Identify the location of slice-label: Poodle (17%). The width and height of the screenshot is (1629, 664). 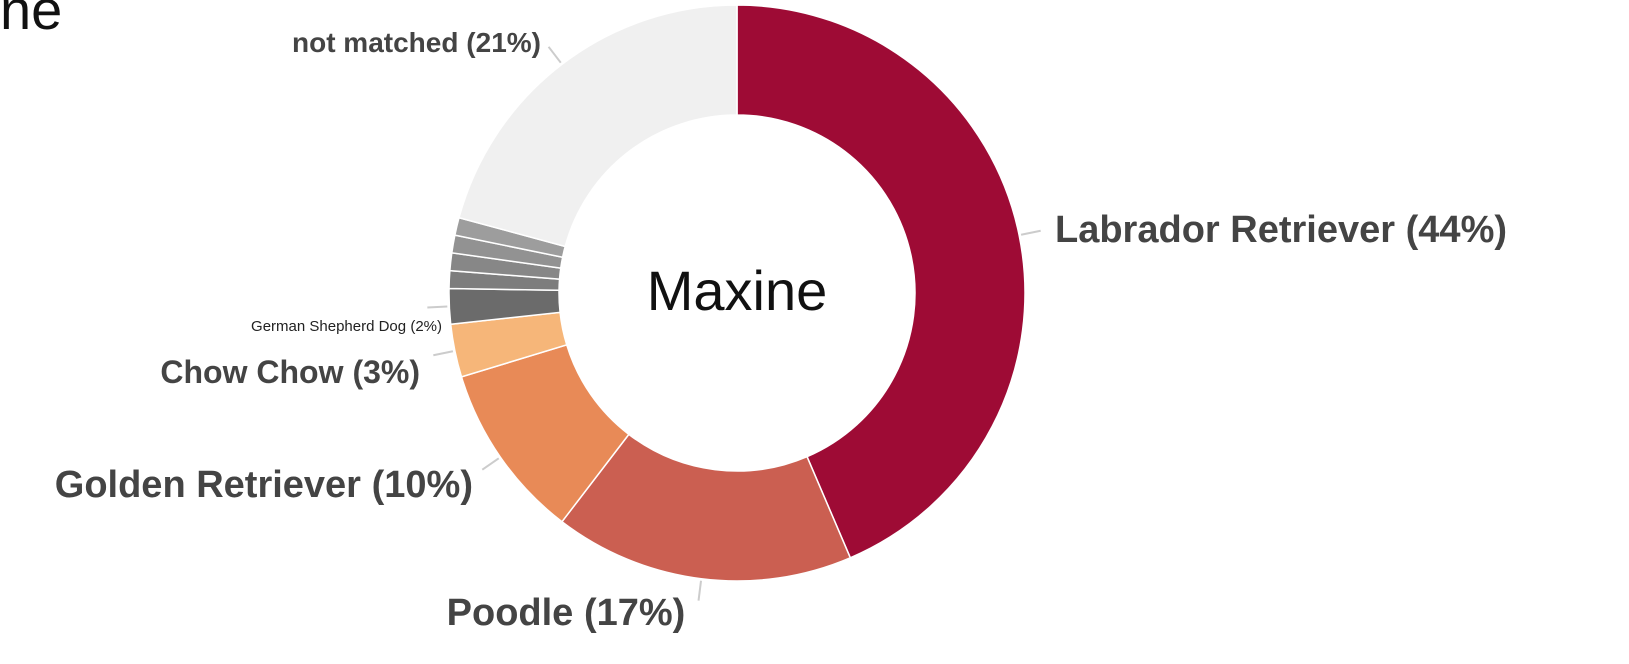
(566, 613).